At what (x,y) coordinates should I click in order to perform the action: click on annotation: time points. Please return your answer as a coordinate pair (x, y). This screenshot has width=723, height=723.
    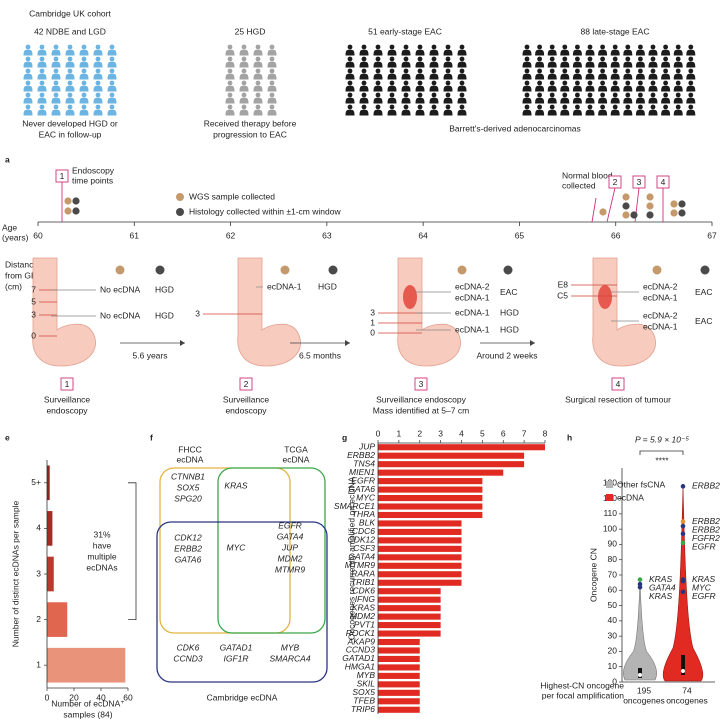
    Looking at the image, I should click on (92, 180).